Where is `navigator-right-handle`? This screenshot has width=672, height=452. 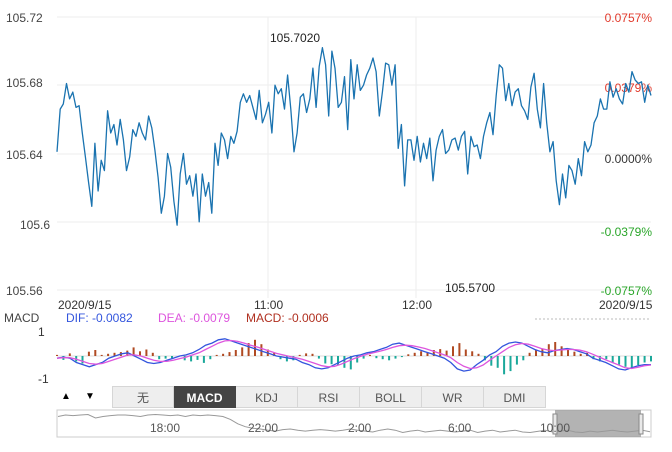 navigator-right-handle is located at coordinates (641, 424).